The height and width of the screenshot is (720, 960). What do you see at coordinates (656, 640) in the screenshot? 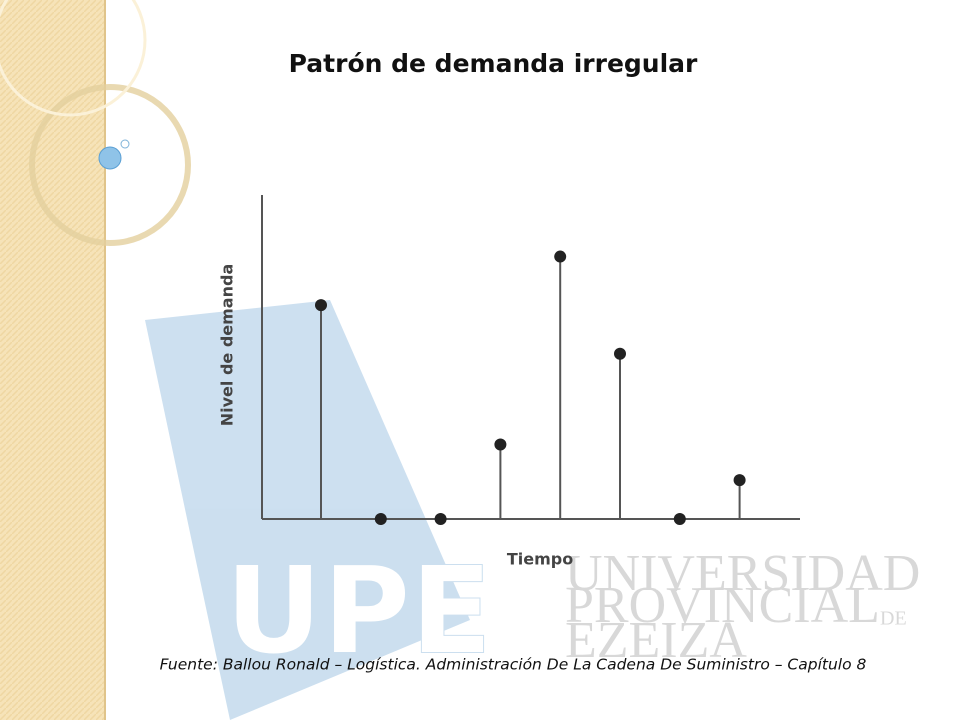
I see `watermark-text: EZEIZA` at bounding box center [656, 640].